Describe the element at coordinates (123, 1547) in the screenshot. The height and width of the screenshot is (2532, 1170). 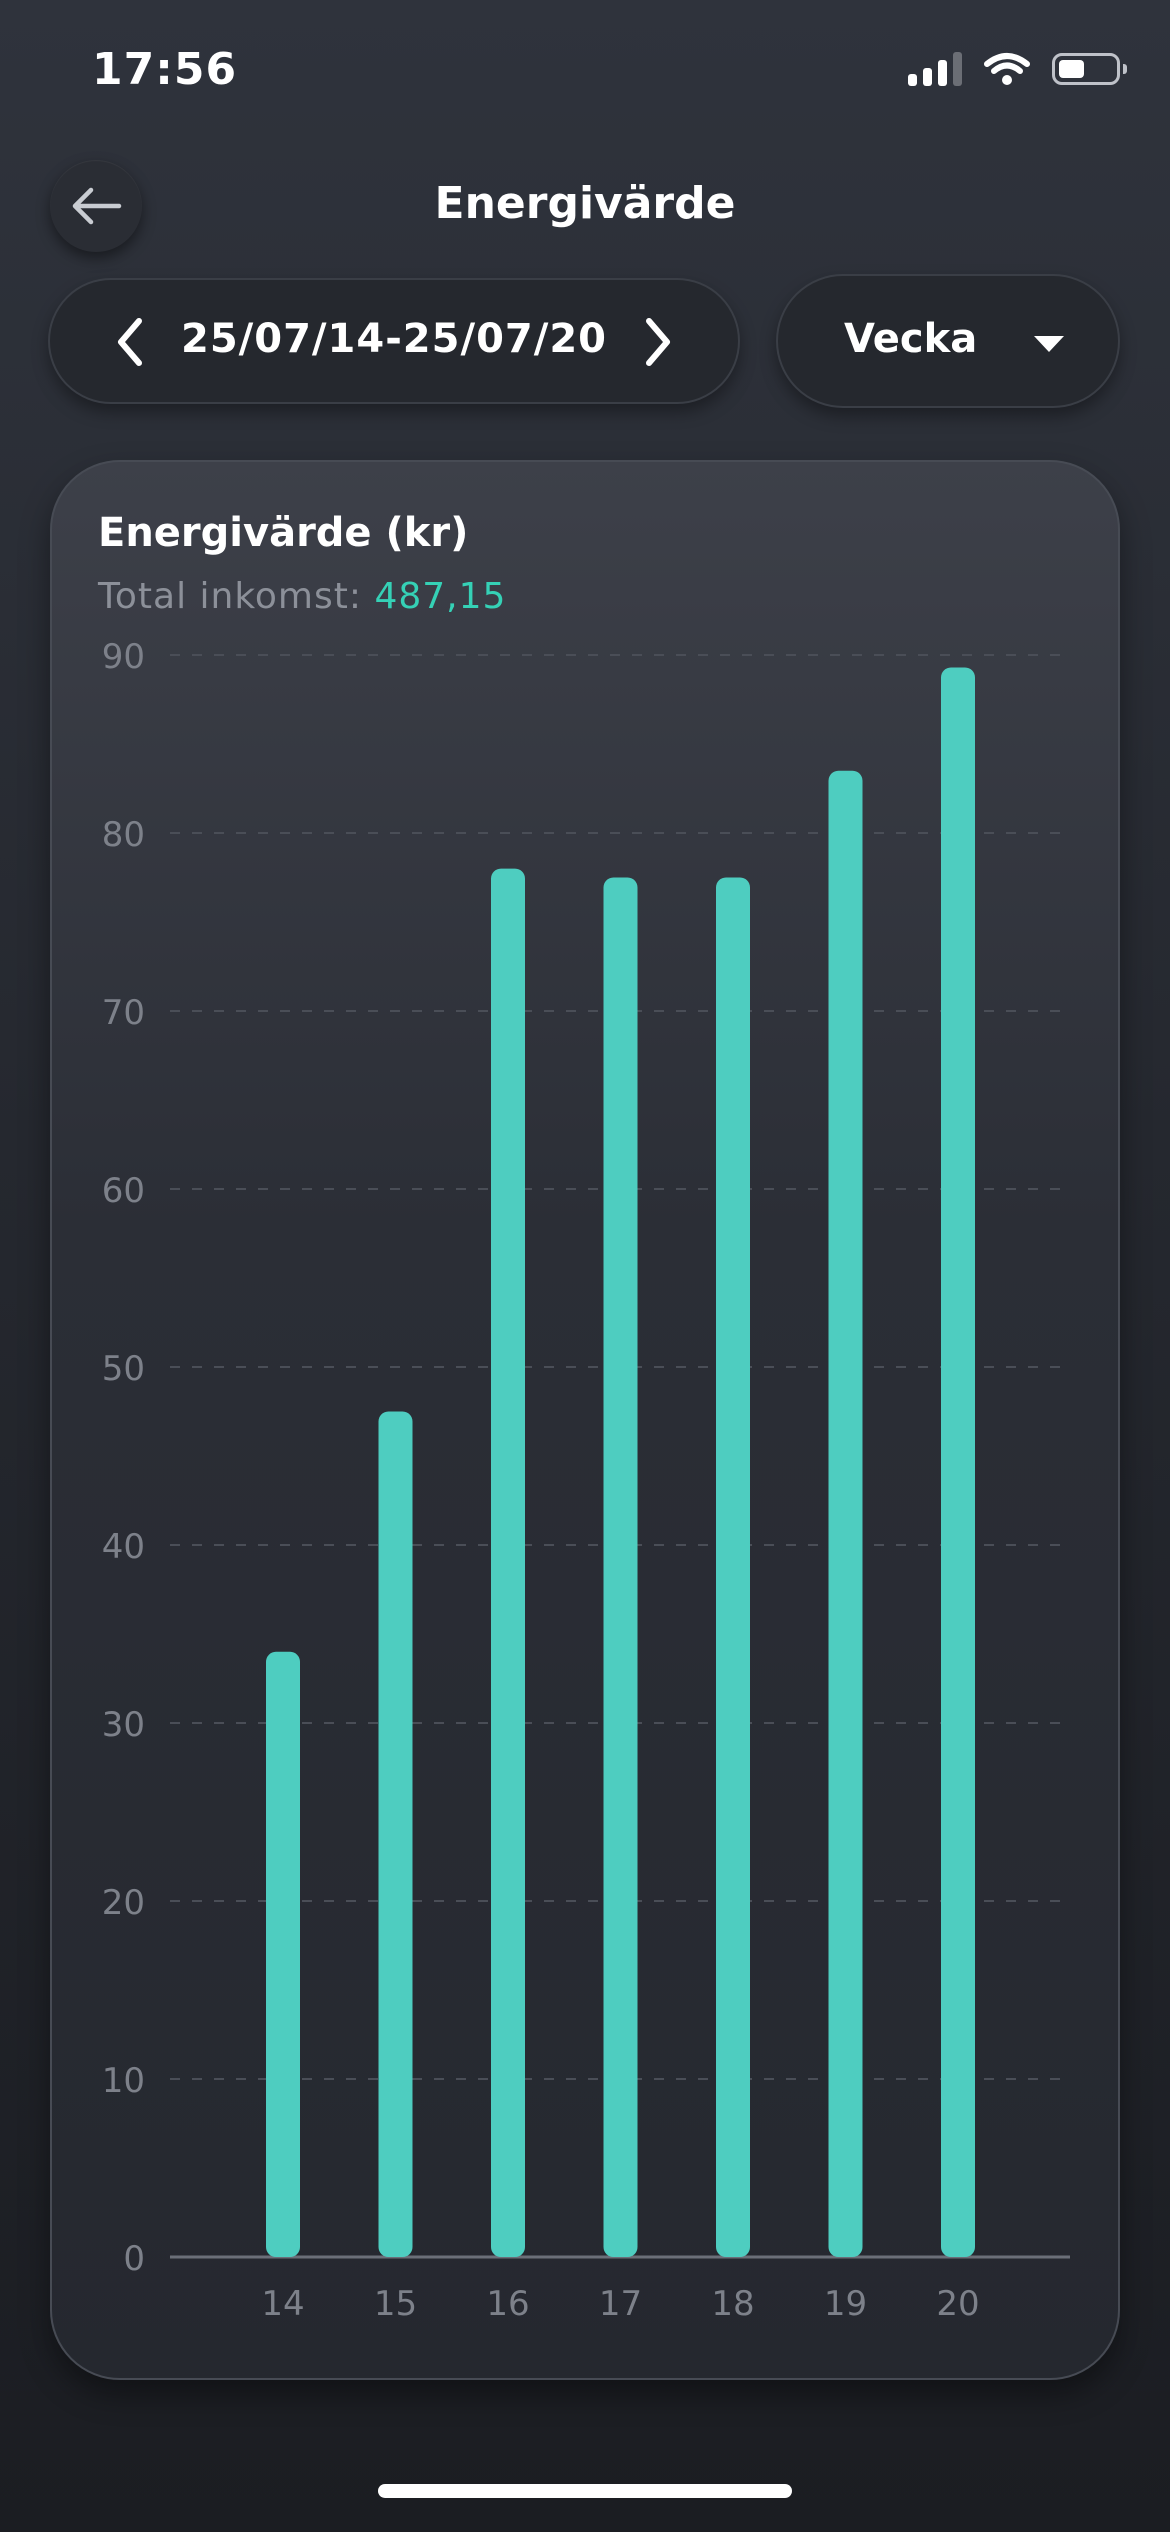
I see `y-tick-label: 40` at that location.